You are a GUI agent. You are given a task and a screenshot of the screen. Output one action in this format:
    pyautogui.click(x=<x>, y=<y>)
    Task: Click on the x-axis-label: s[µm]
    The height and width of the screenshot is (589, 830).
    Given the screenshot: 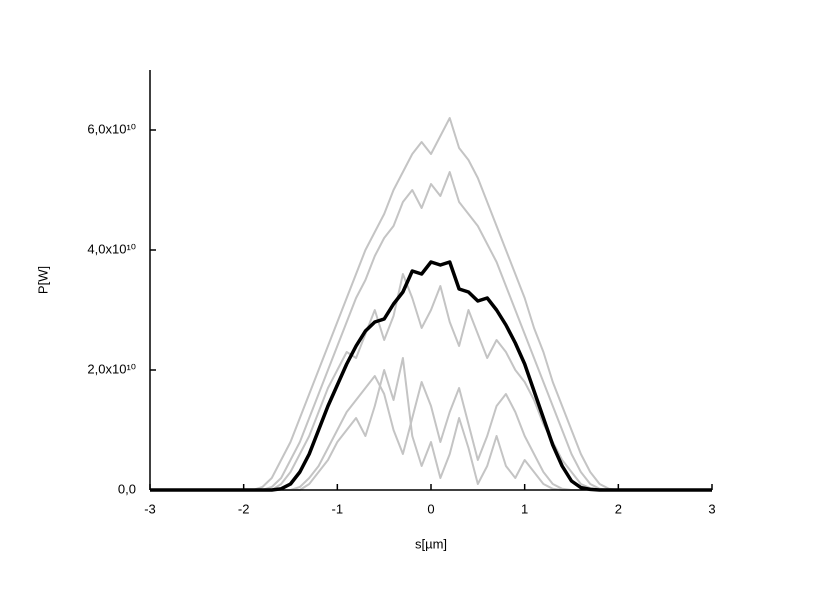 What is the action you would take?
    pyautogui.click(x=431, y=543)
    